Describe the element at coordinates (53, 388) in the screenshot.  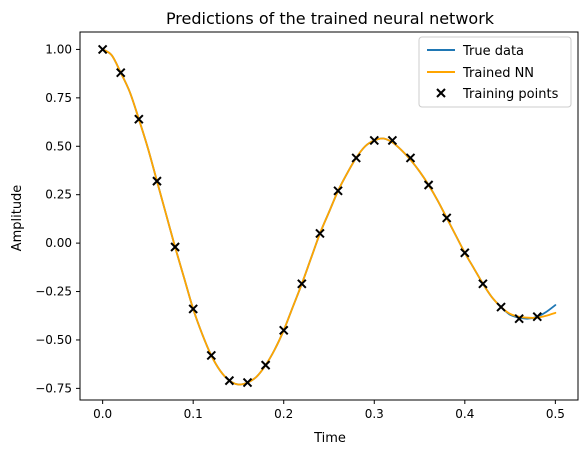
I see `y-tick-label: −0.75` at that location.